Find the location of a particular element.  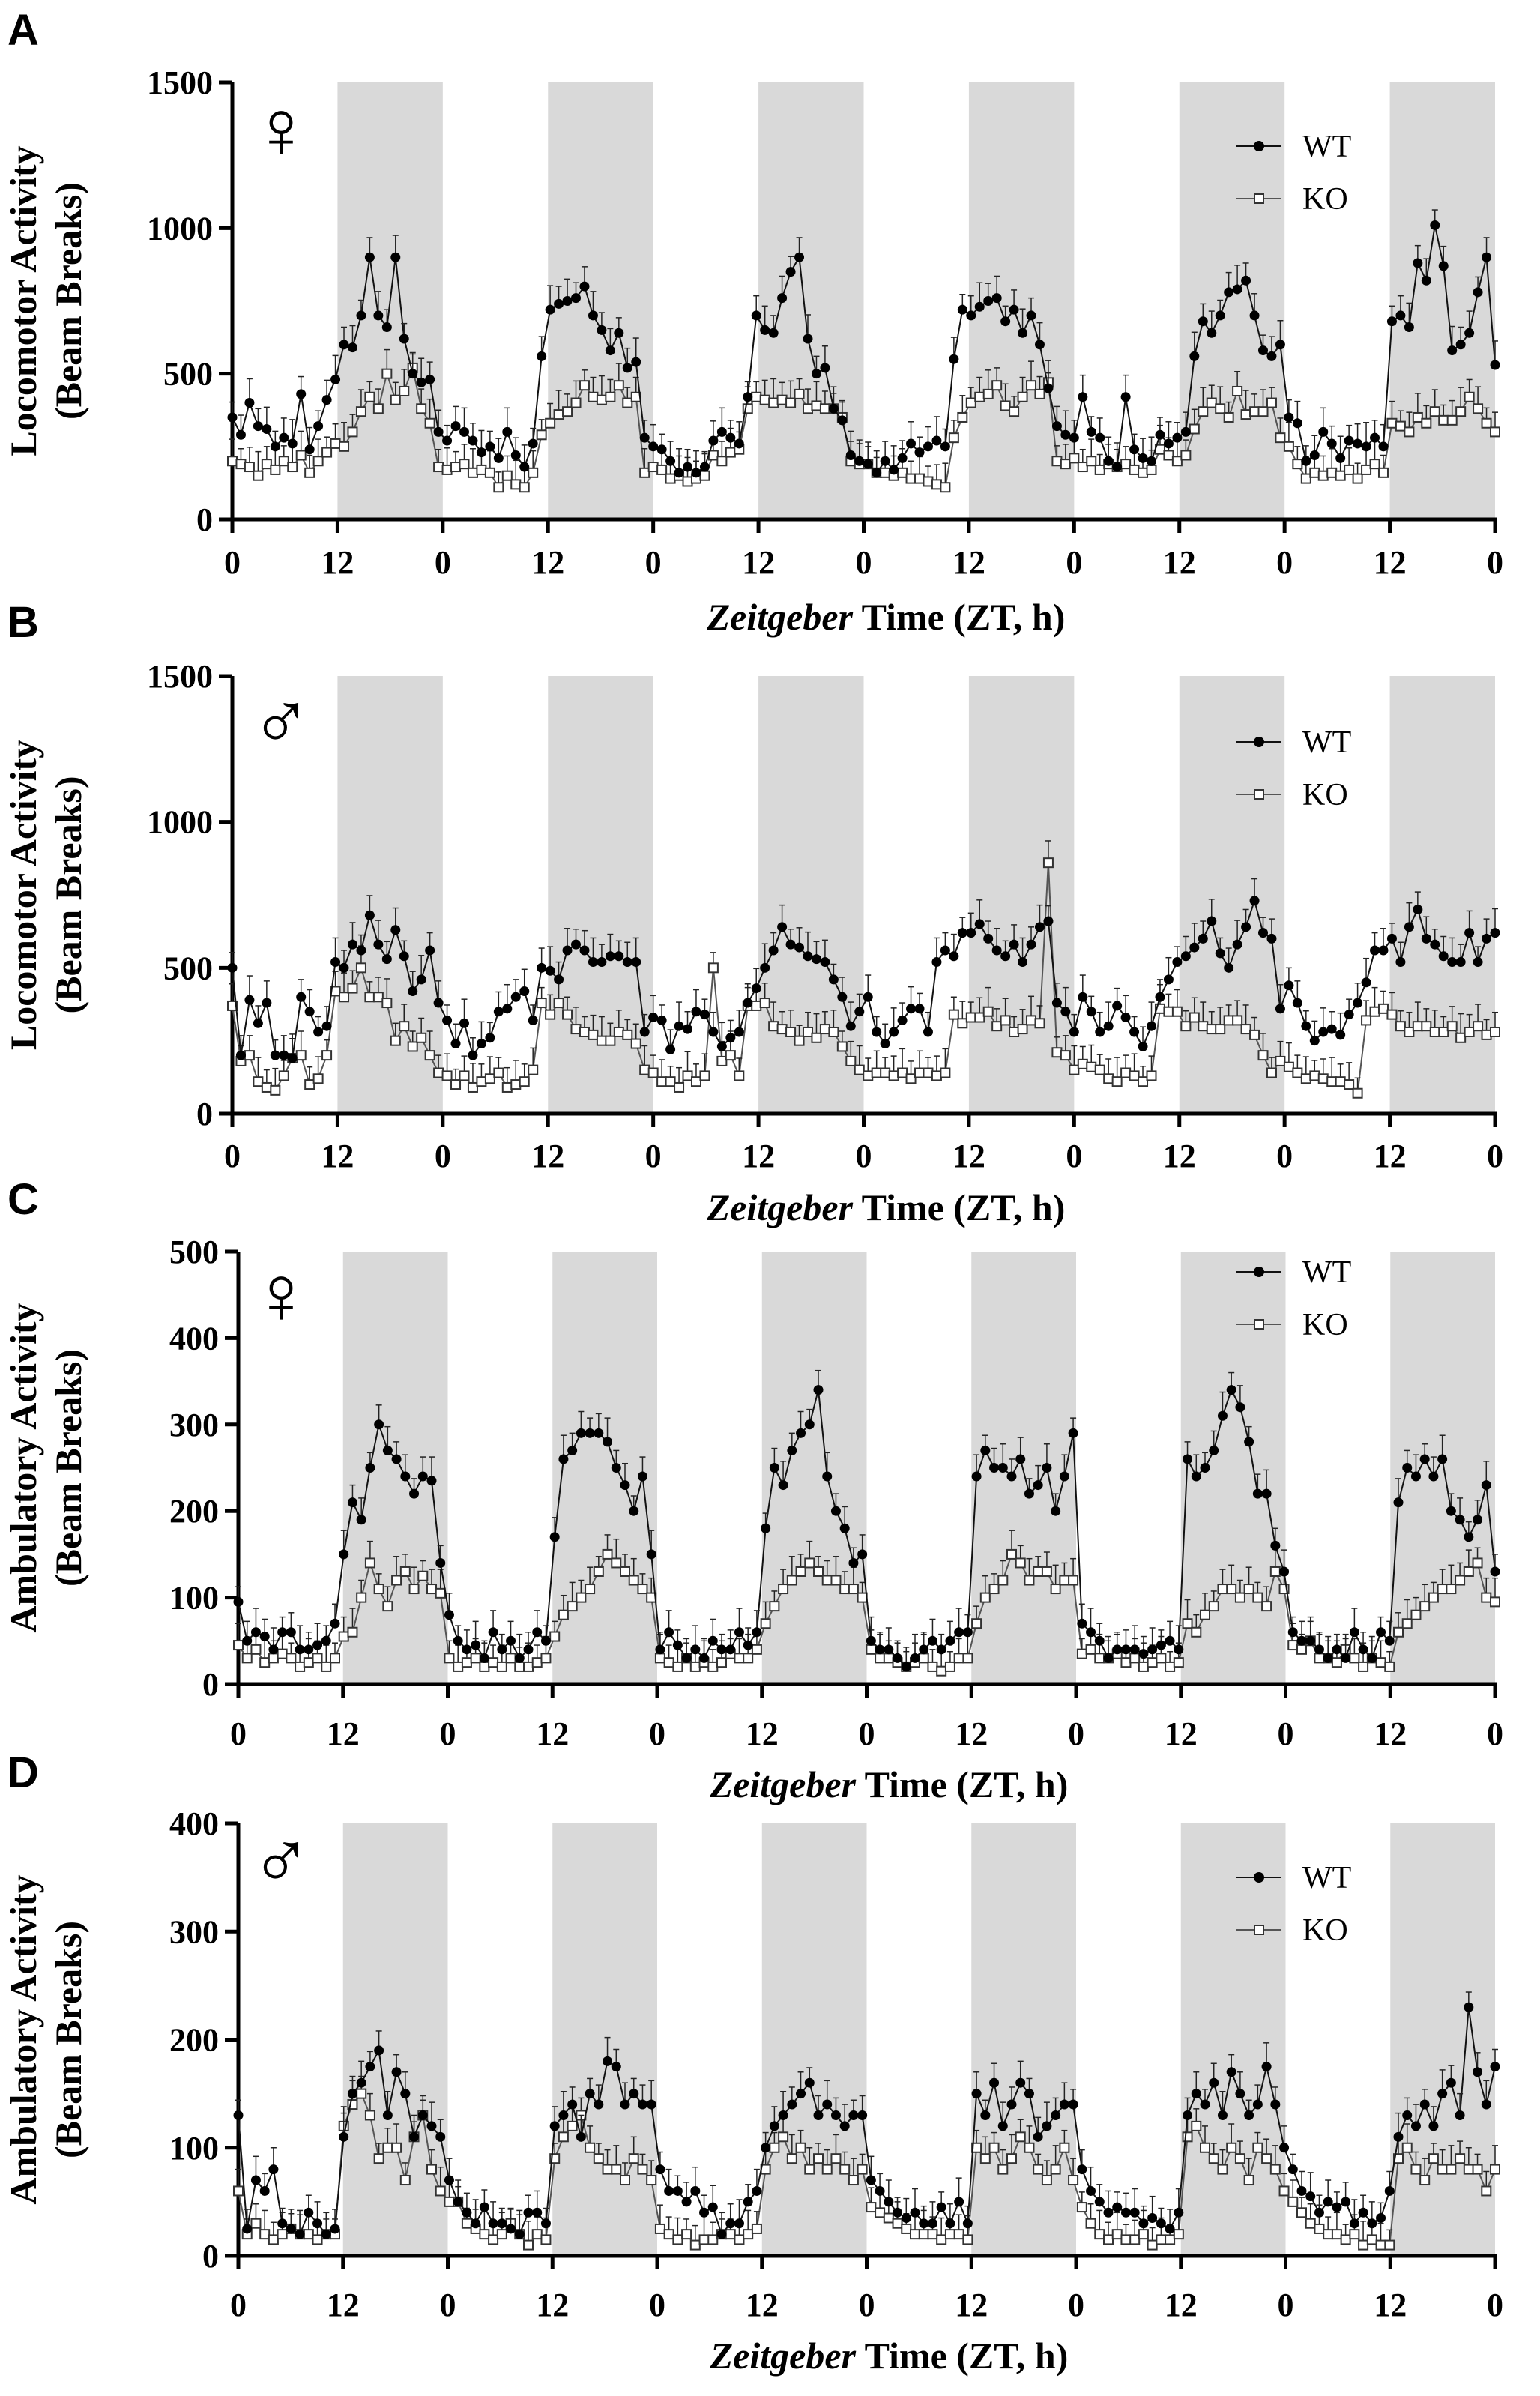

legend-label-ko: KO is located at coordinates (1325, 200).